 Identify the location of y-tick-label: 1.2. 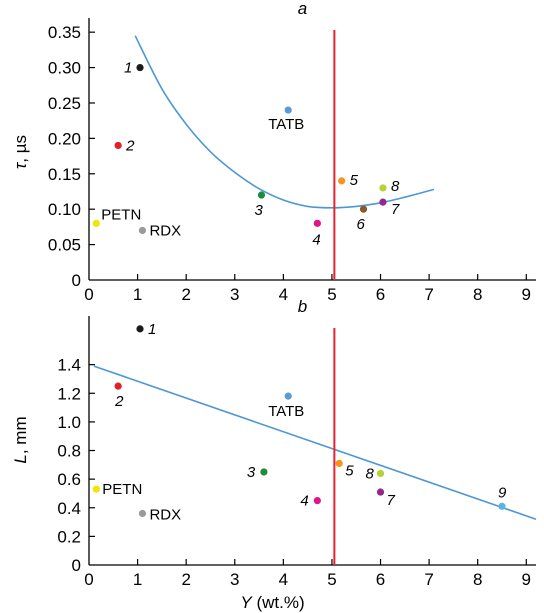
(69, 393).